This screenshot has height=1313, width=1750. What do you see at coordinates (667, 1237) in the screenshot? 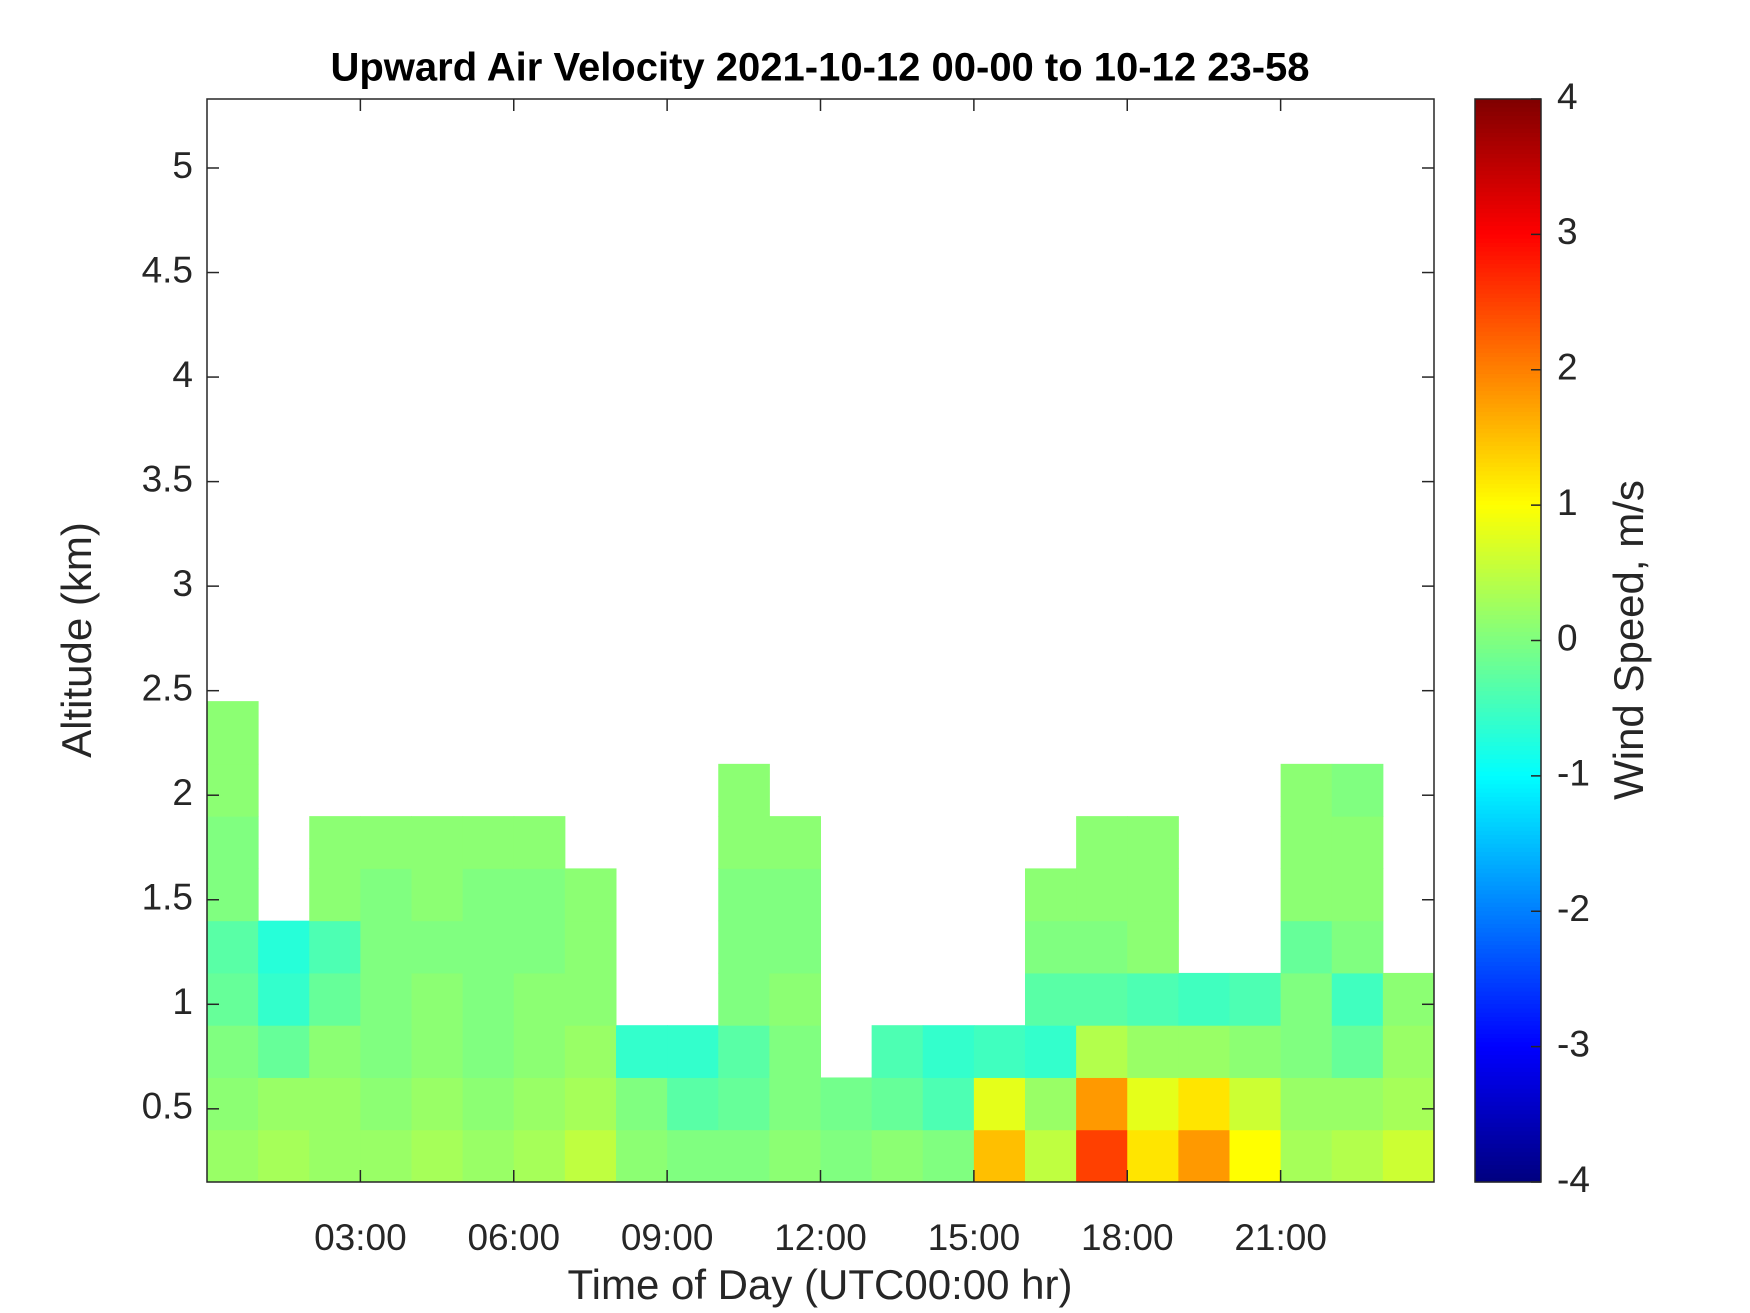
I see `x-tick-label: 09:00` at bounding box center [667, 1237].